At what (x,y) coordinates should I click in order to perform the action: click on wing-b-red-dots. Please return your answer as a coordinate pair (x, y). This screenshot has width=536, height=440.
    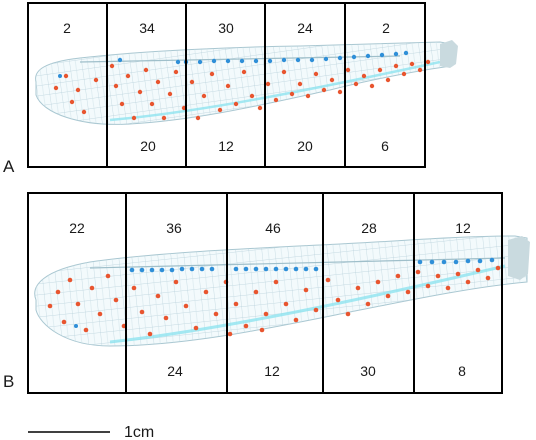
    Looking at the image, I should click on (274, 301).